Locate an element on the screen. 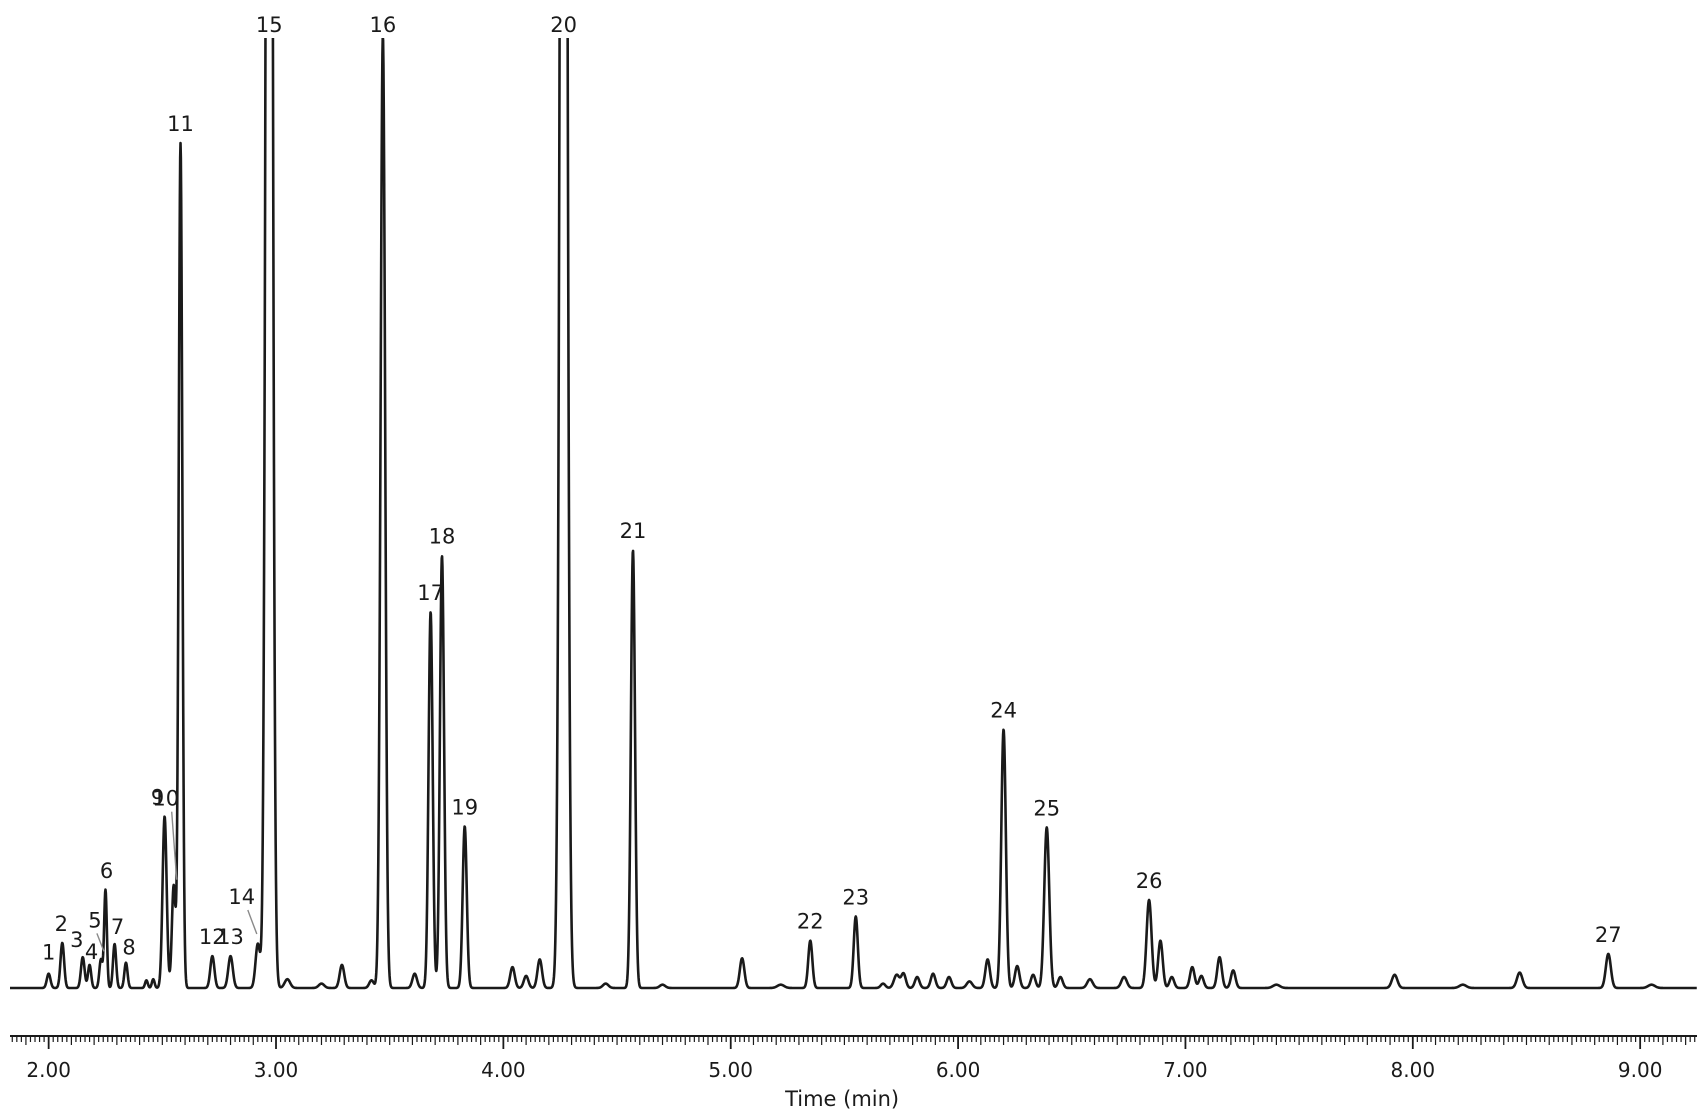 Image resolution: width=1706 pixels, height=1119 pixels. x-axis-ticks is located at coordinates (853, 1042).